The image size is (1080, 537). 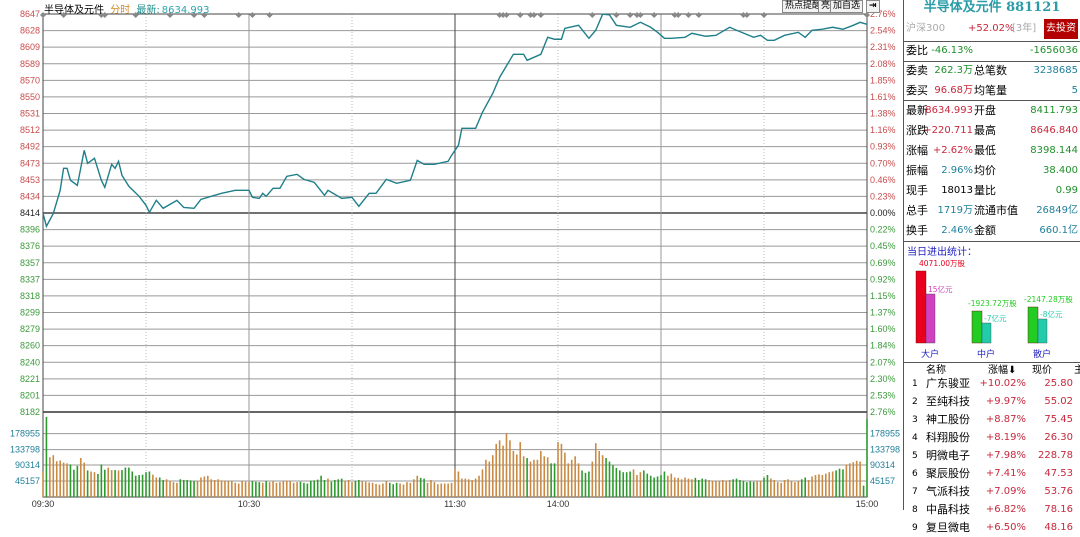 What do you see at coordinates (43, 504) in the screenshot?
I see `time-tick: 09:30` at bounding box center [43, 504].